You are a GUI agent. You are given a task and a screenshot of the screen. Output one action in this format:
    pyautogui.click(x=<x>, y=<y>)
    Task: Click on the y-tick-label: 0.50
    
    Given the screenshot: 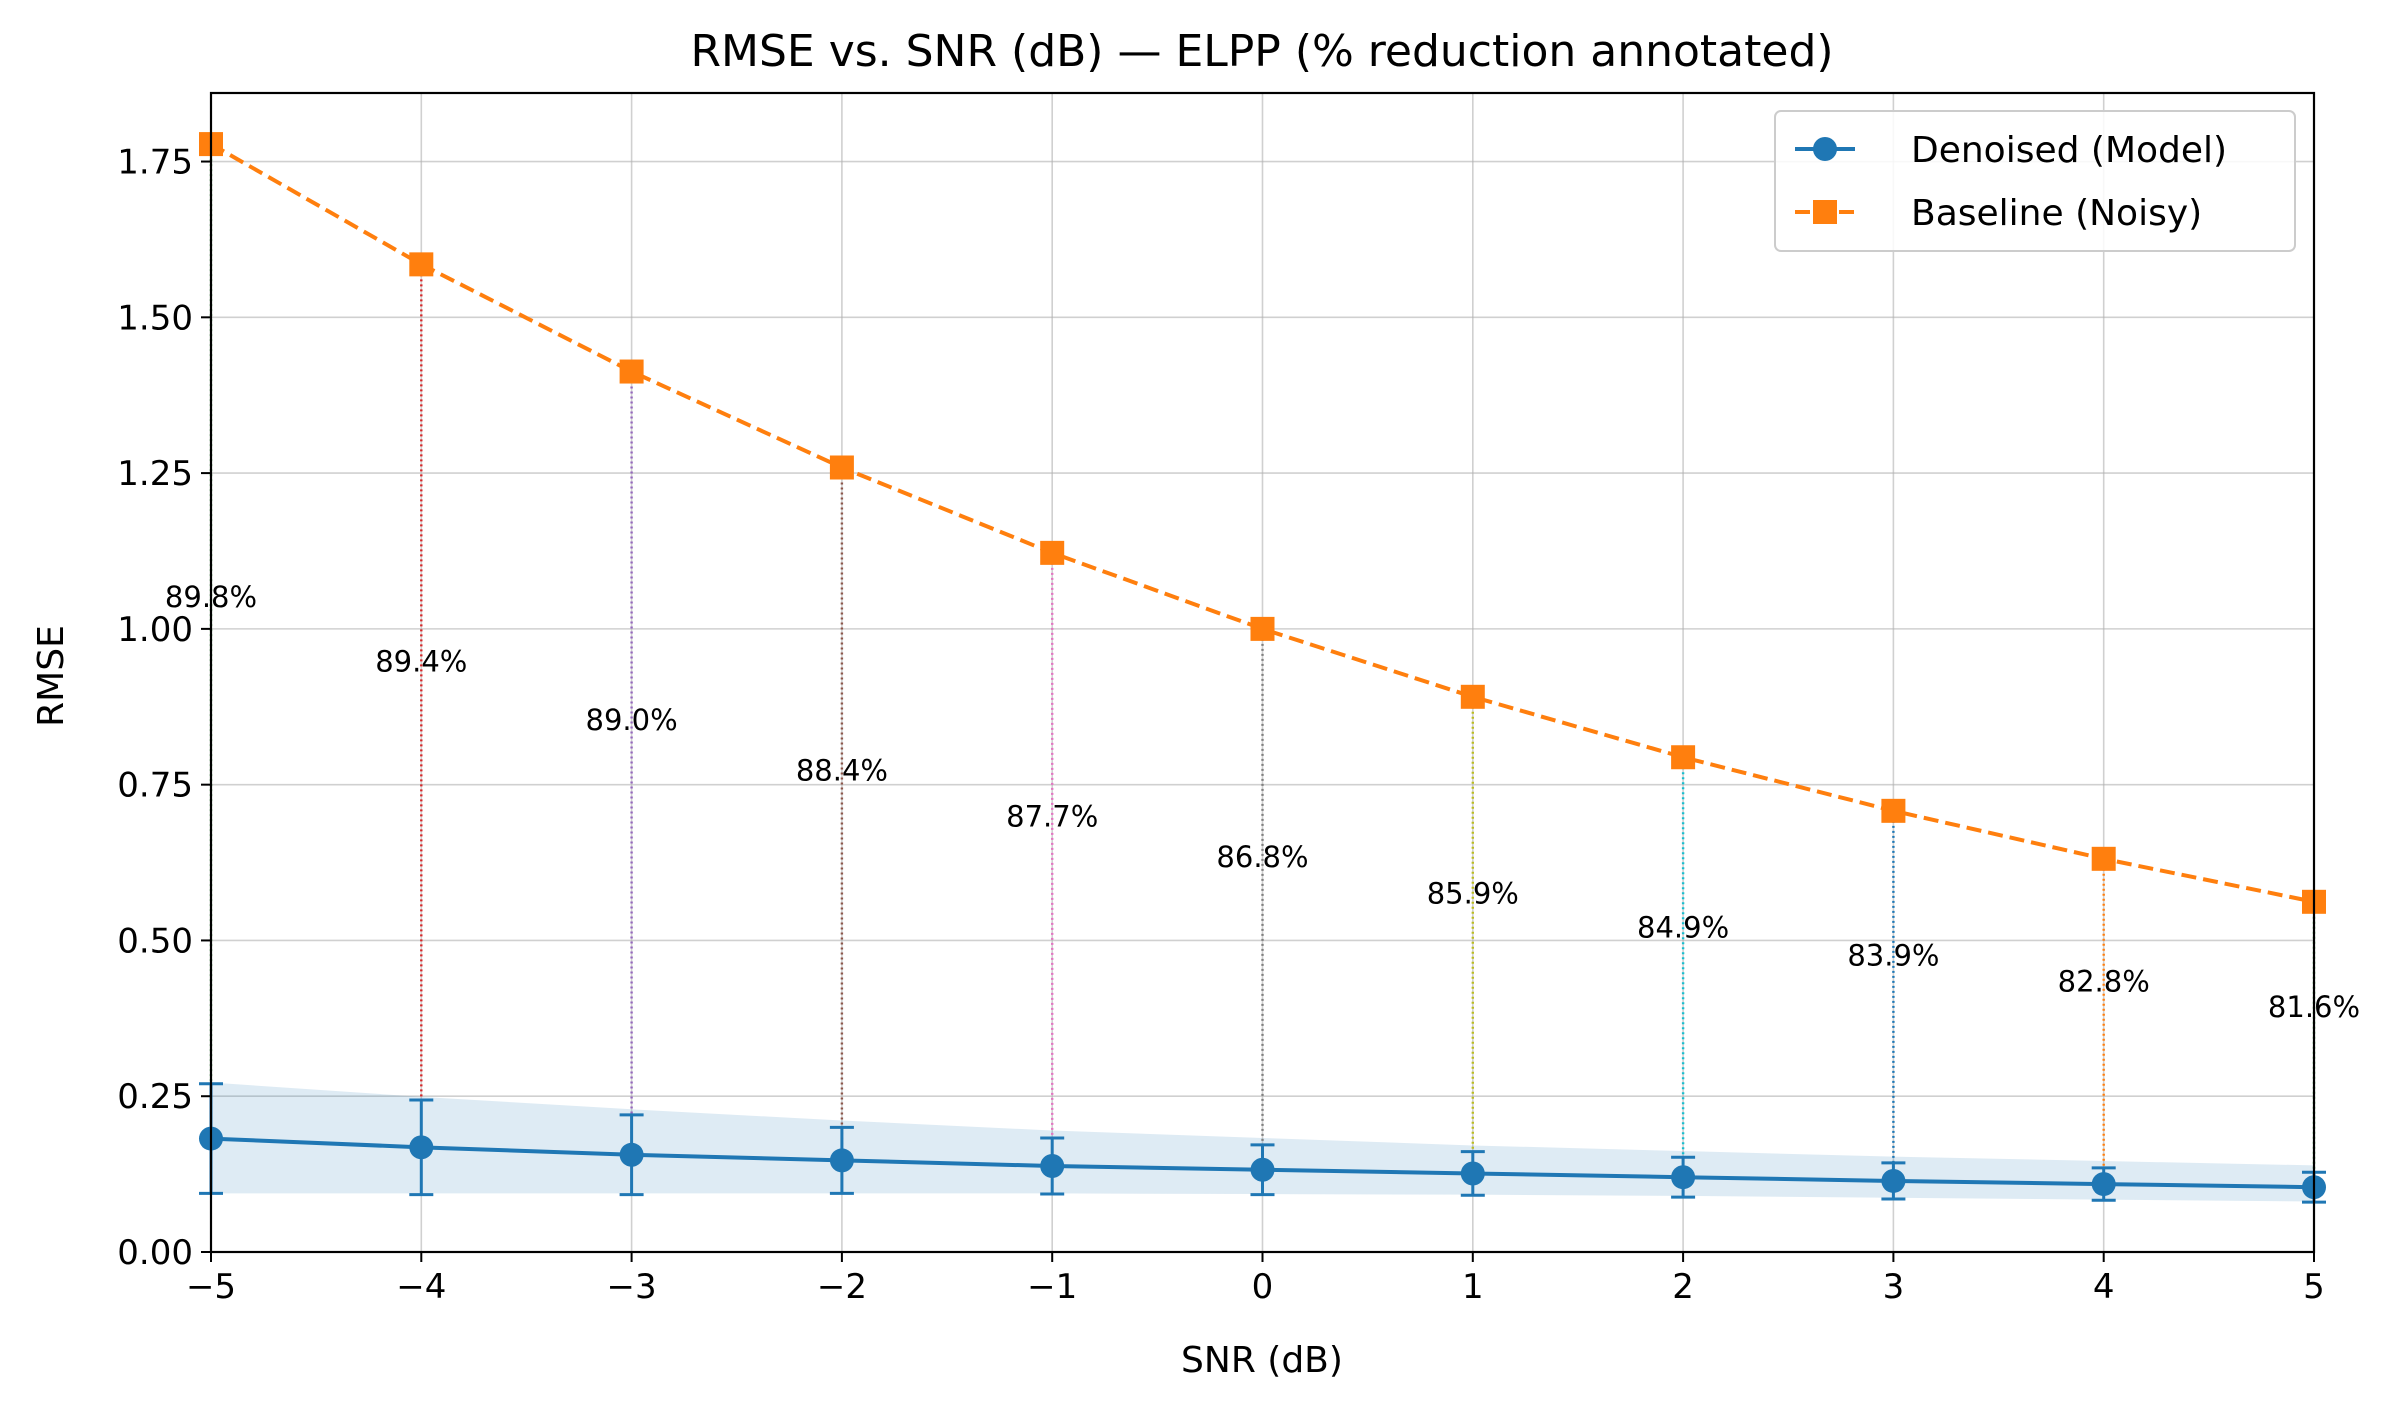 What is the action you would take?
    pyautogui.click(x=155, y=941)
    